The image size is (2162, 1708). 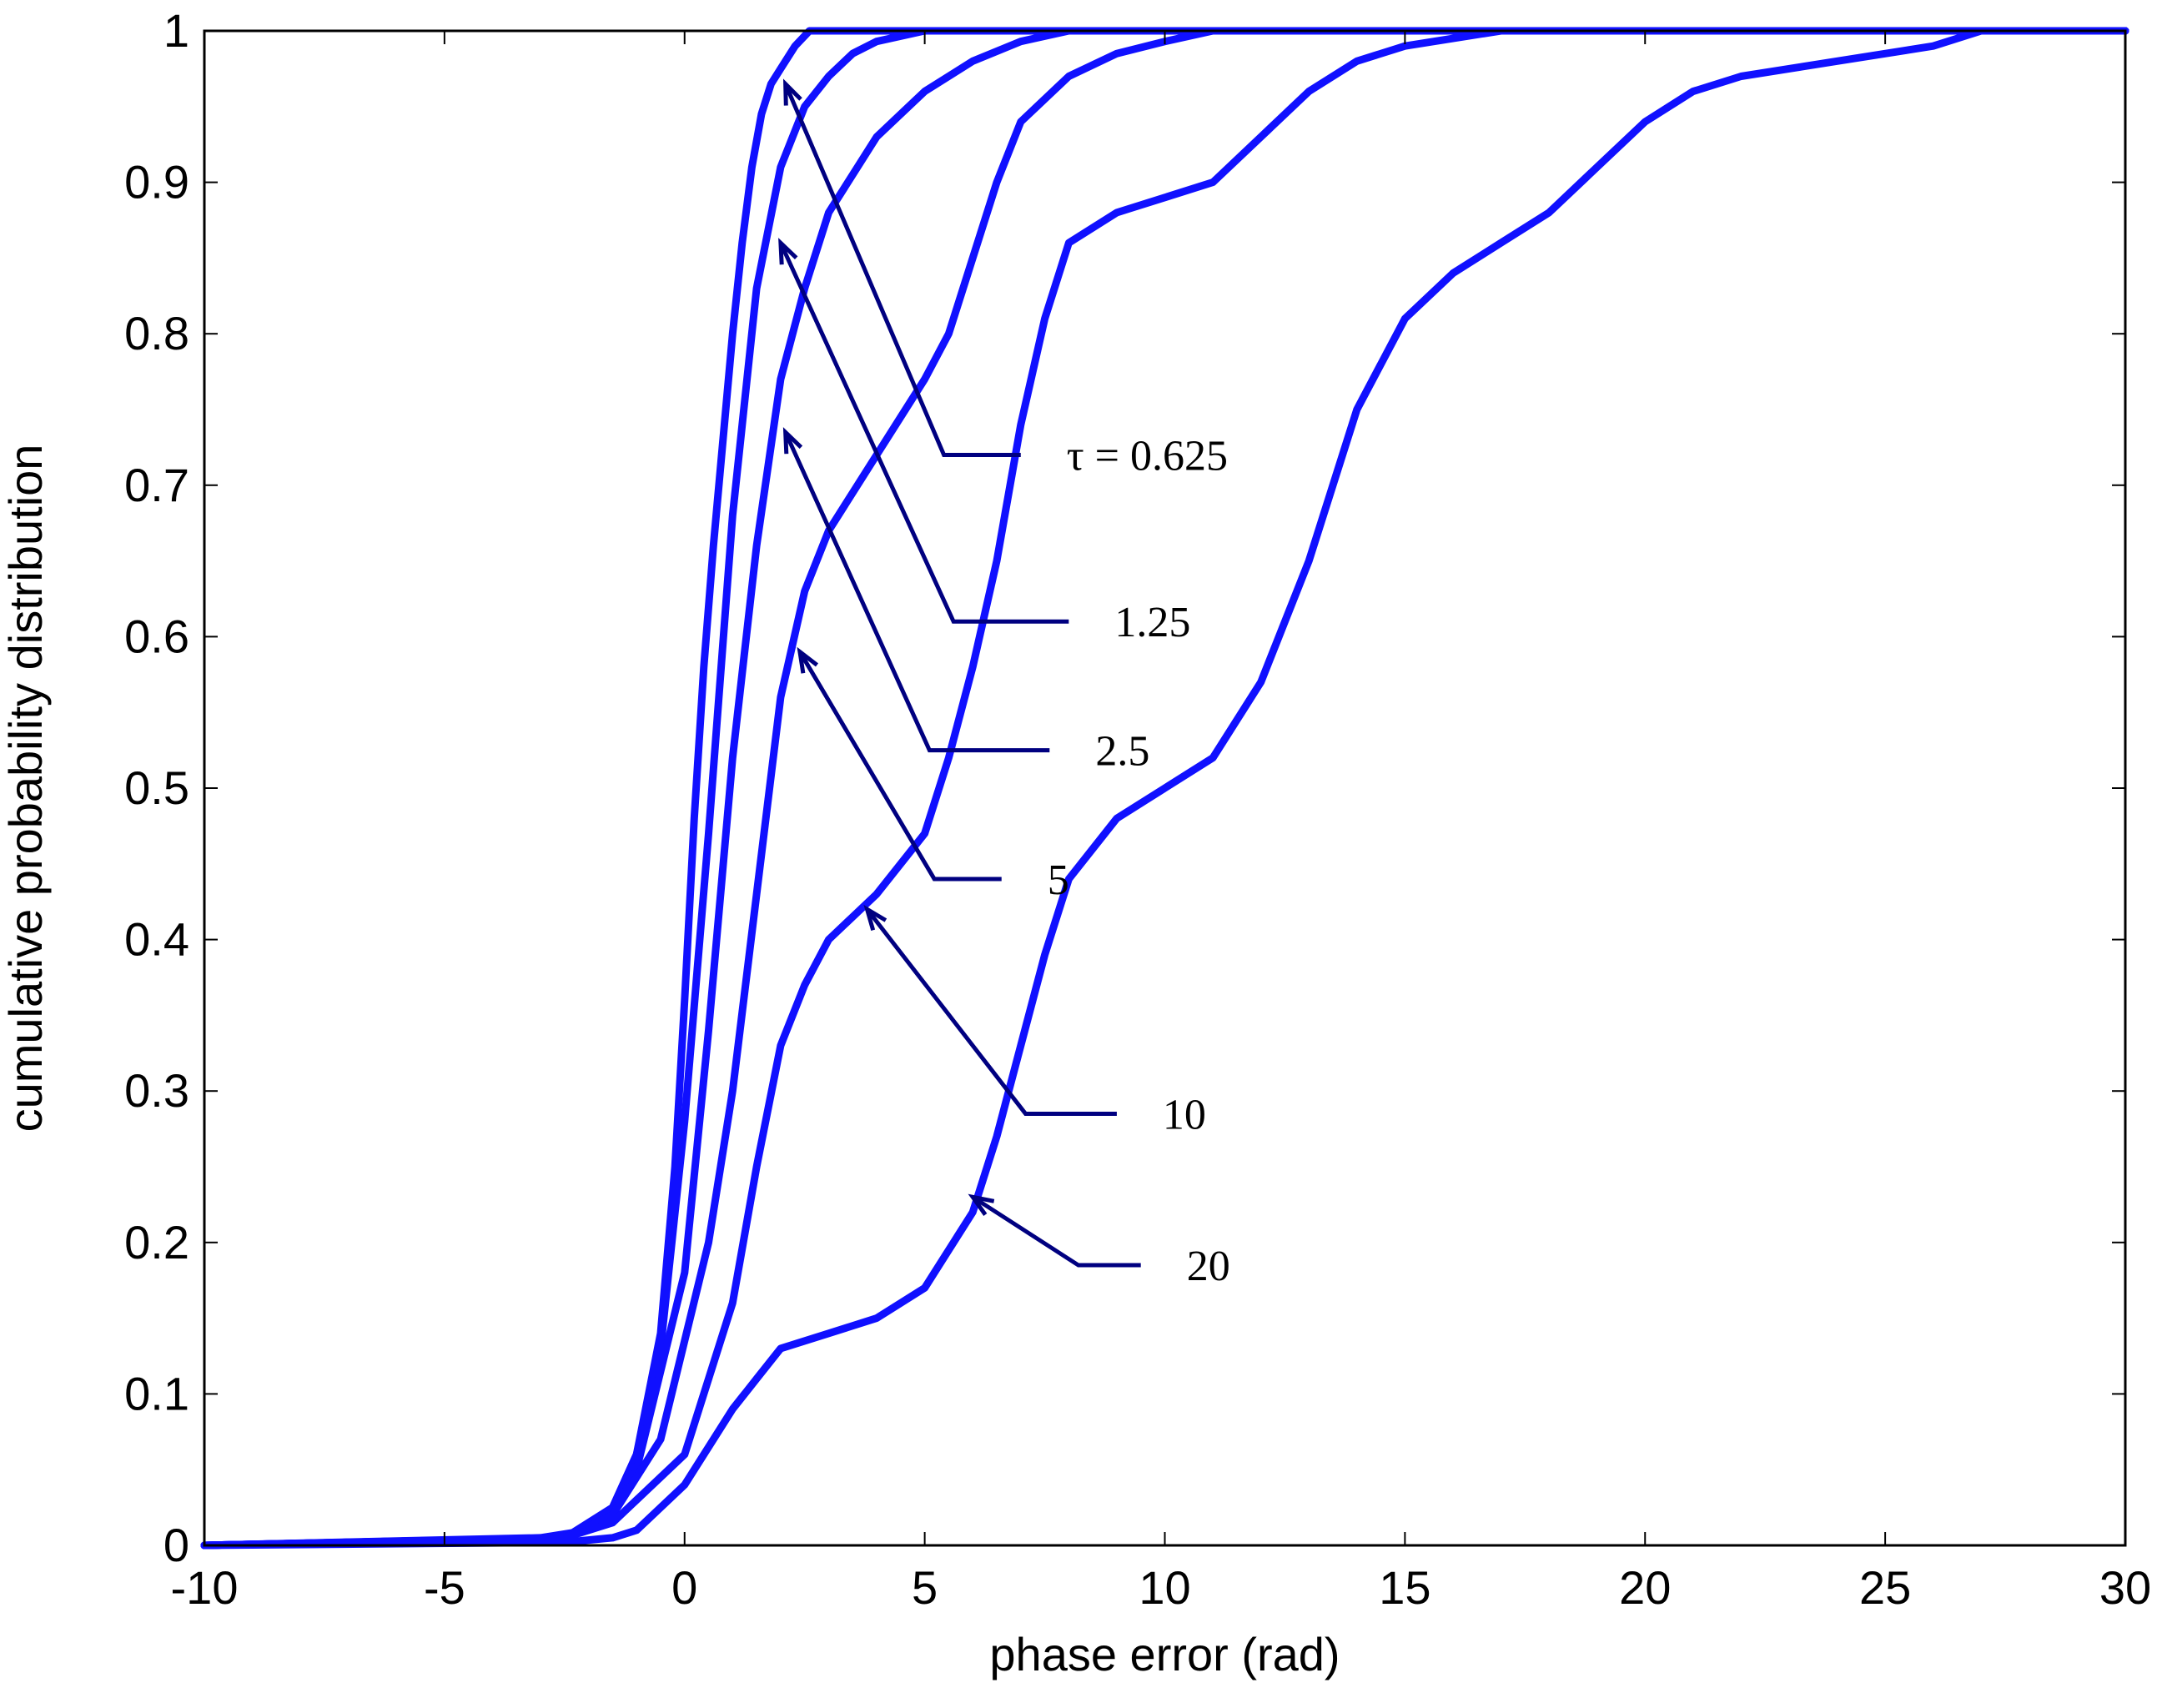 I want to click on x-tick-label: 10, so click(x=1164, y=1587).